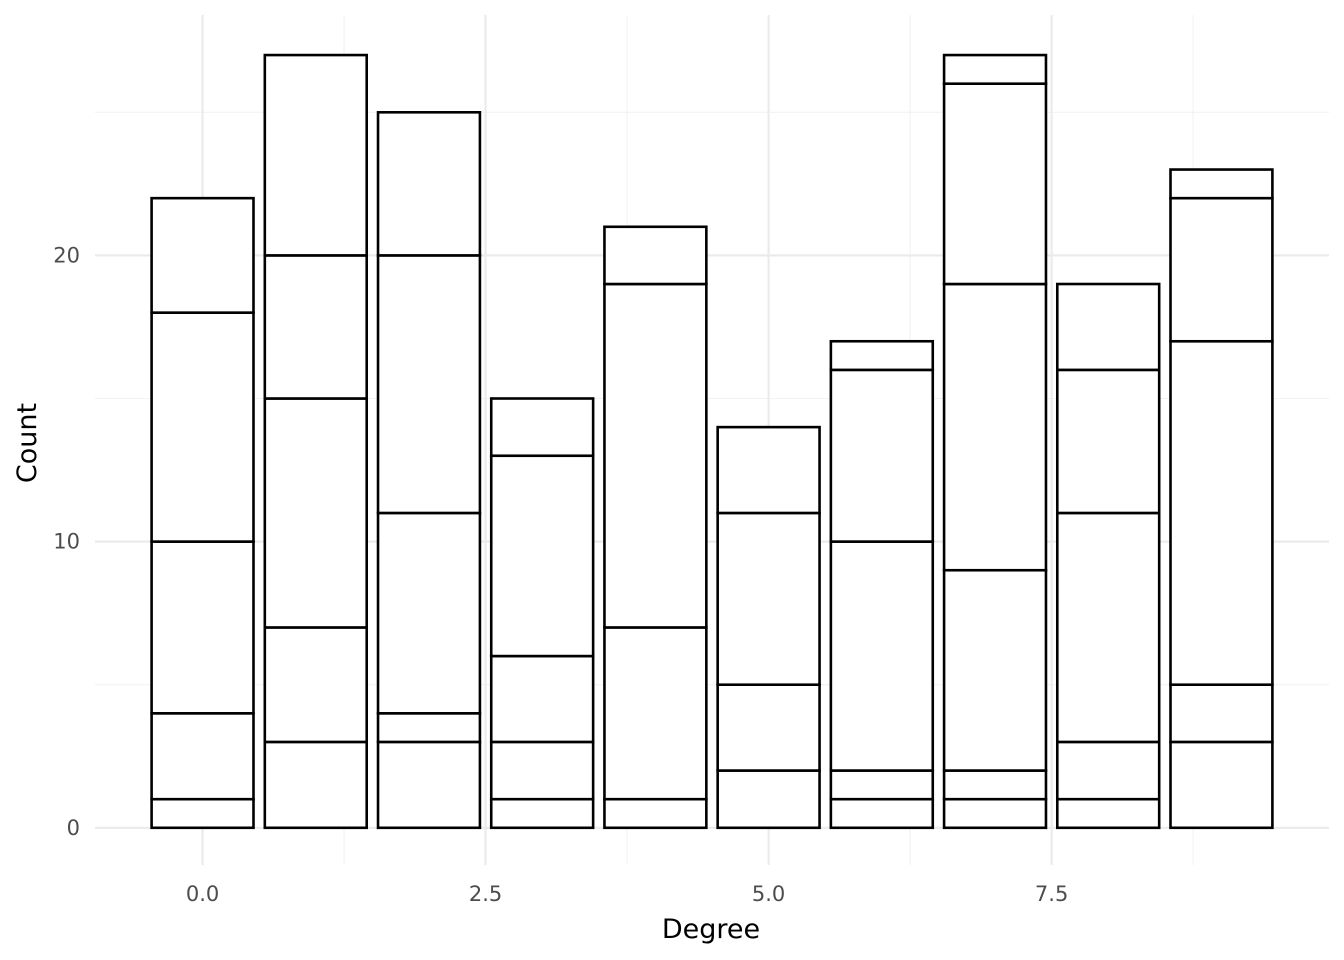  Describe the element at coordinates (1051, 894) in the screenshot. I see `x-tick-label: 7.5` at that location.